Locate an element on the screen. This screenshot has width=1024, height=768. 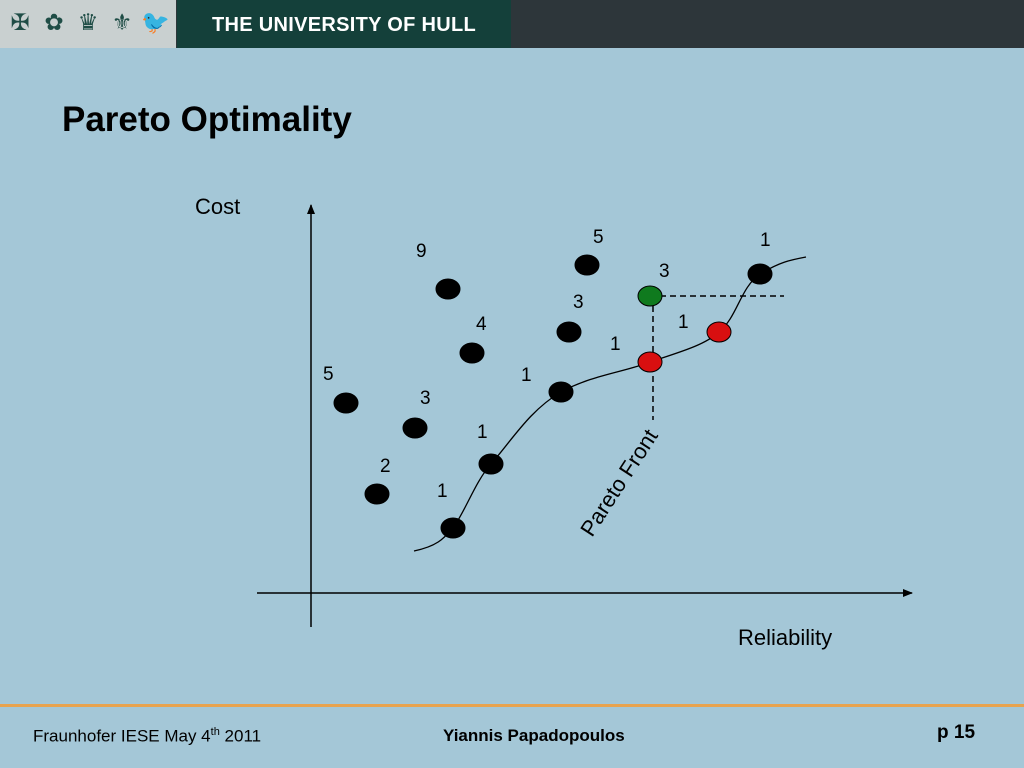
solution-point-p7 is located at coordinates (491, 464).